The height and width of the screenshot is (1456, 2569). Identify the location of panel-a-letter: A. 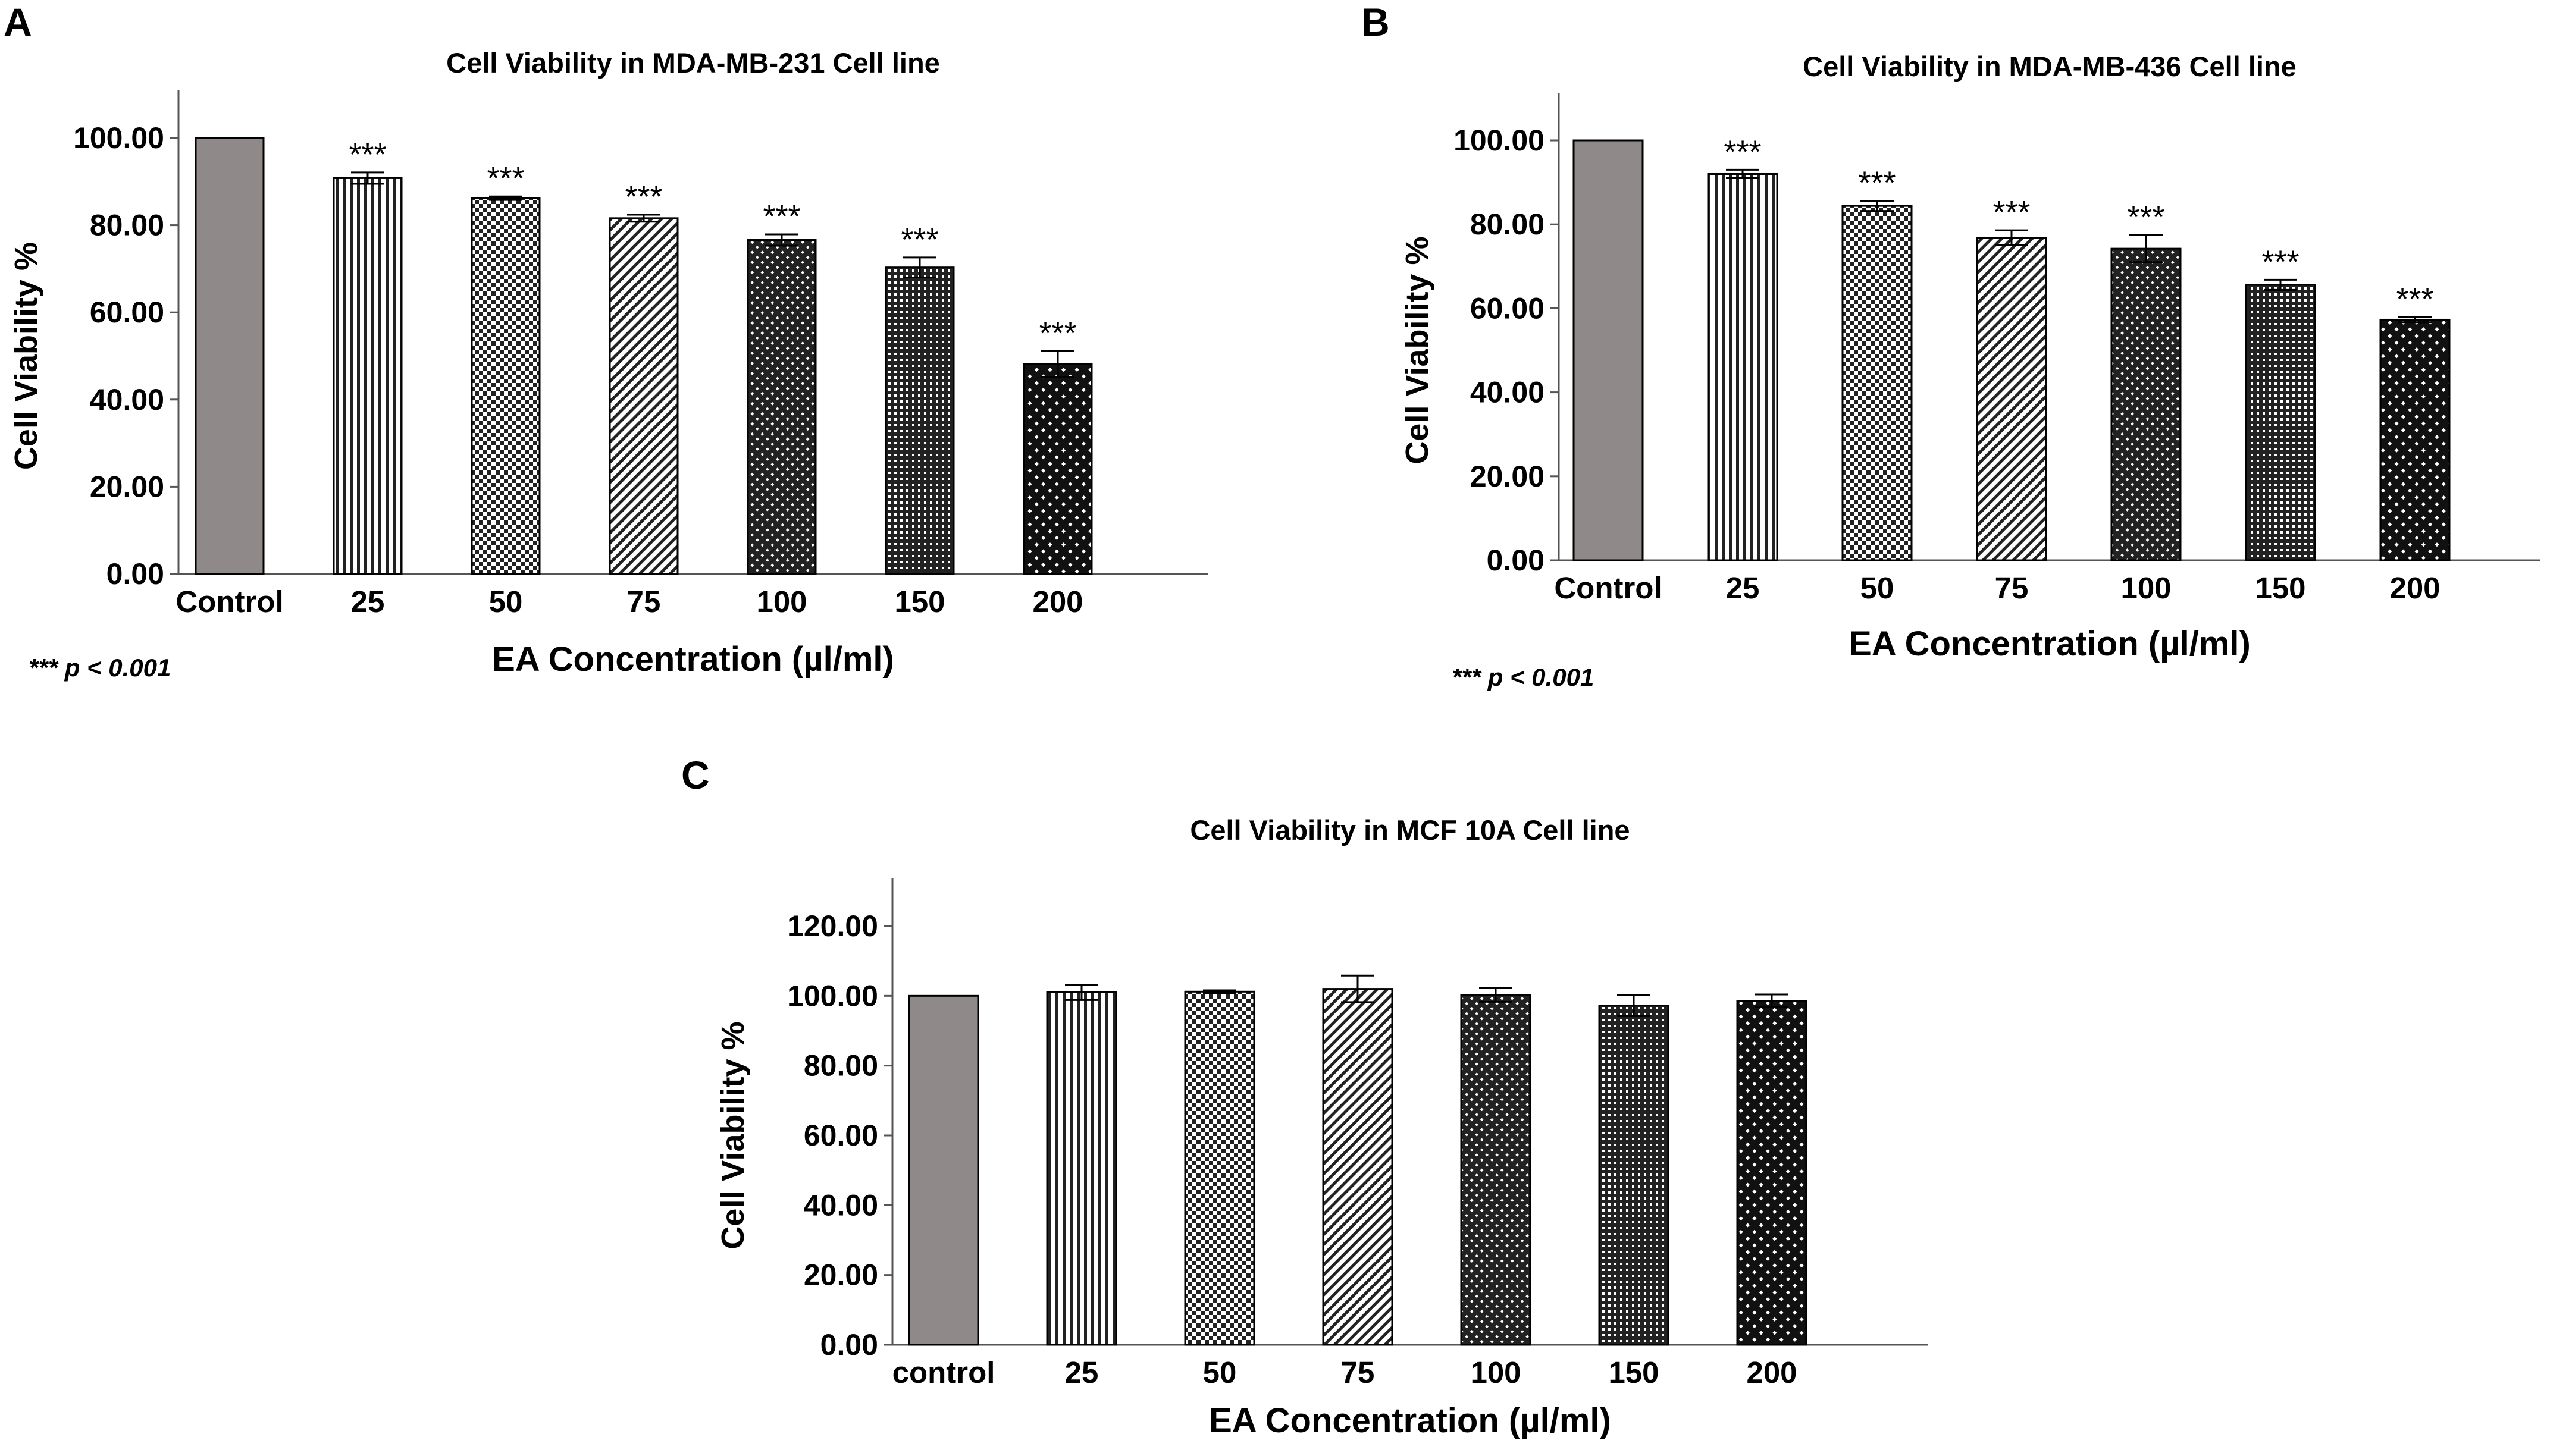
(18, 22).